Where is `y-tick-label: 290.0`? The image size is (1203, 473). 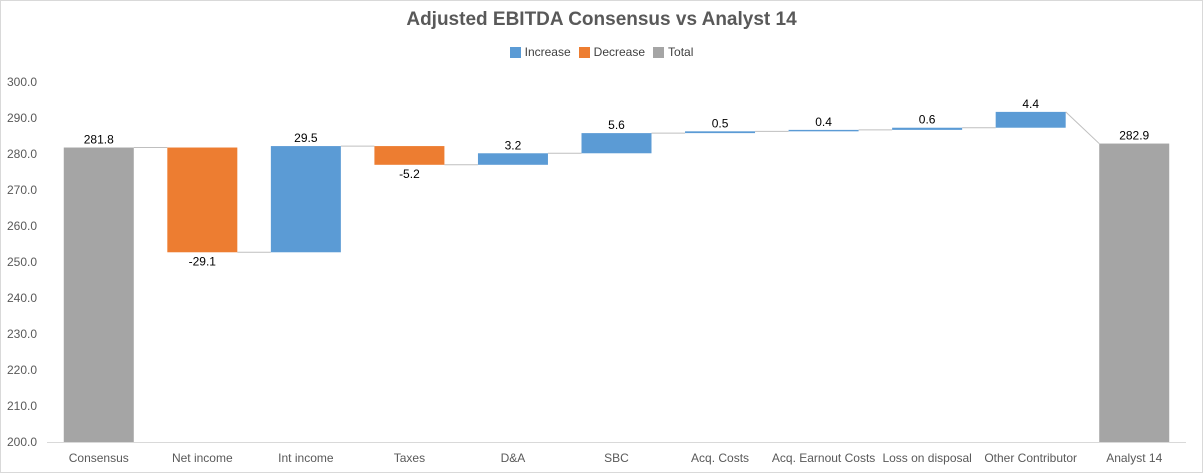
y-tick-label: 290.0 is located at coordinates (22, 118).